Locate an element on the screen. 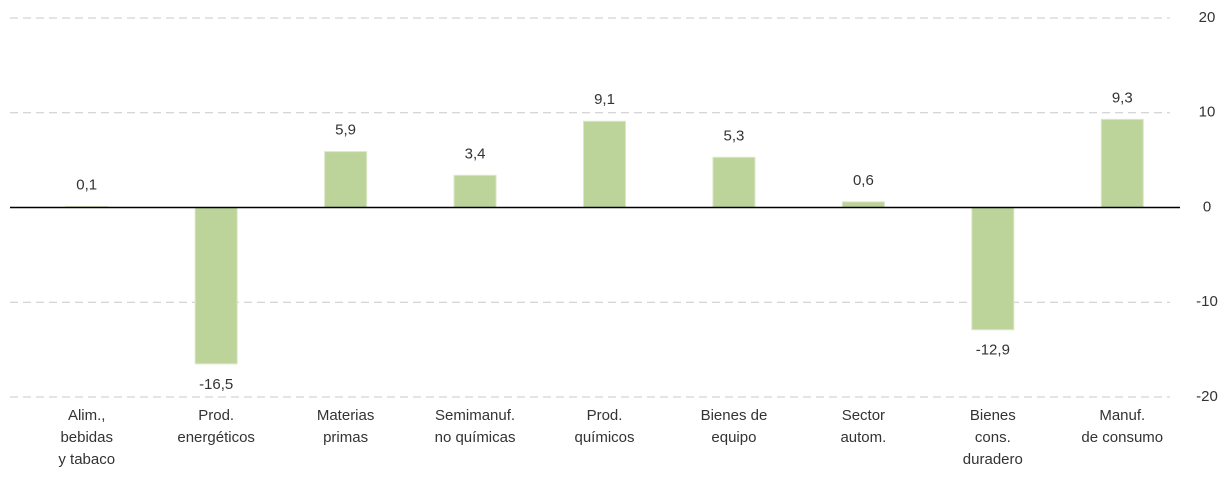 This screenshot has height=481, width=1226. data-label: 0,6 is located at coordinates (863, 180).